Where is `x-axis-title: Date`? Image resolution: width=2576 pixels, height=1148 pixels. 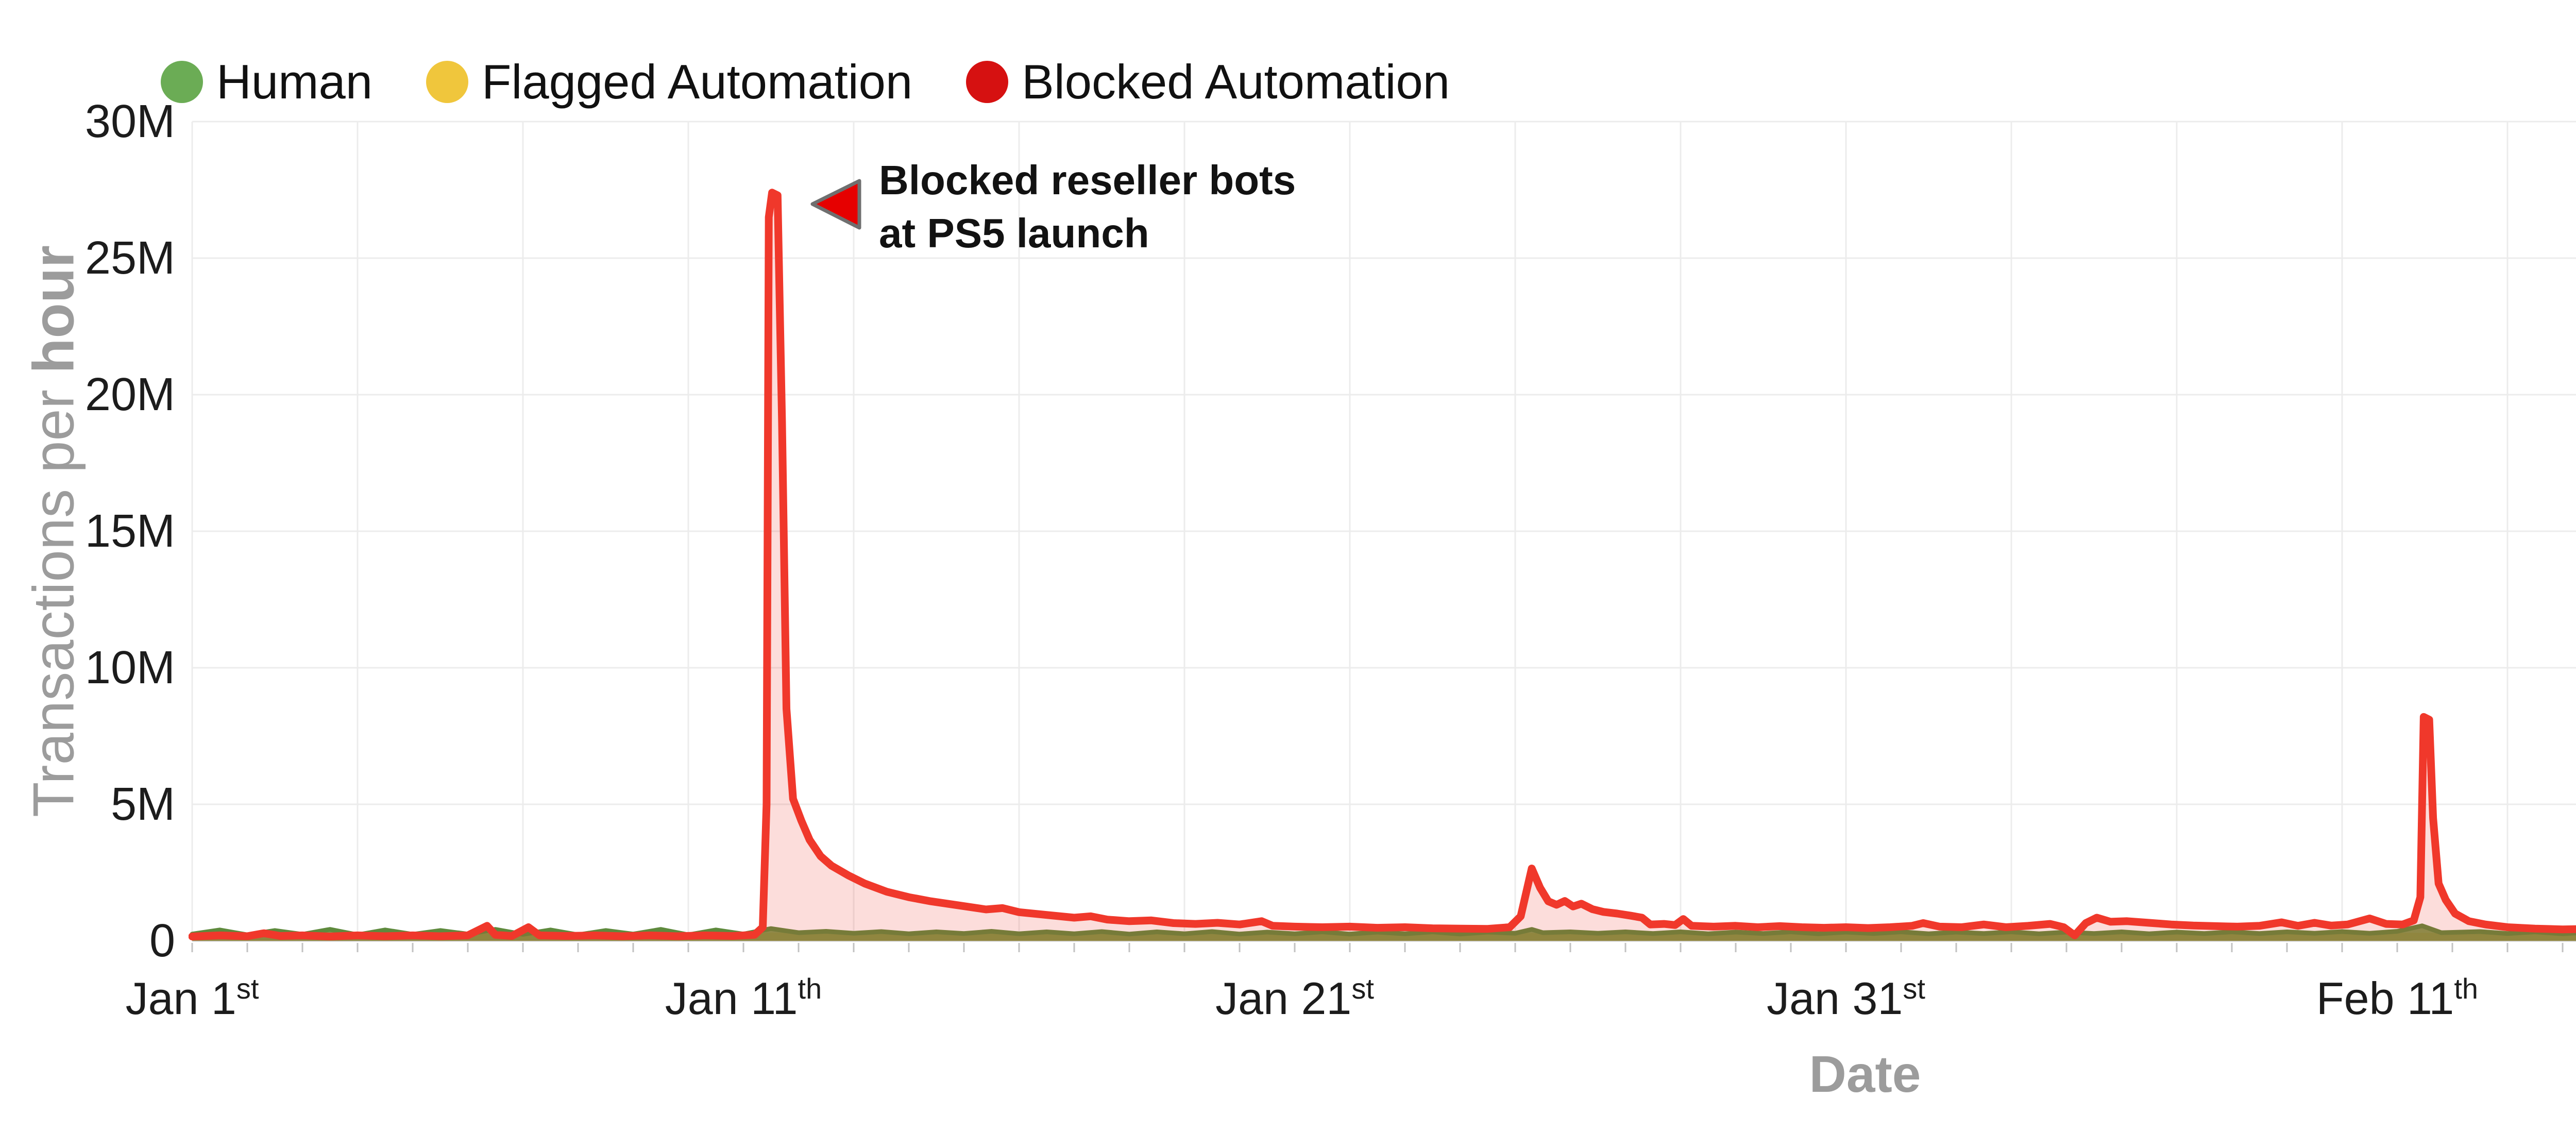
x-axis-title: Date is located at coordinates (1865, 1074).